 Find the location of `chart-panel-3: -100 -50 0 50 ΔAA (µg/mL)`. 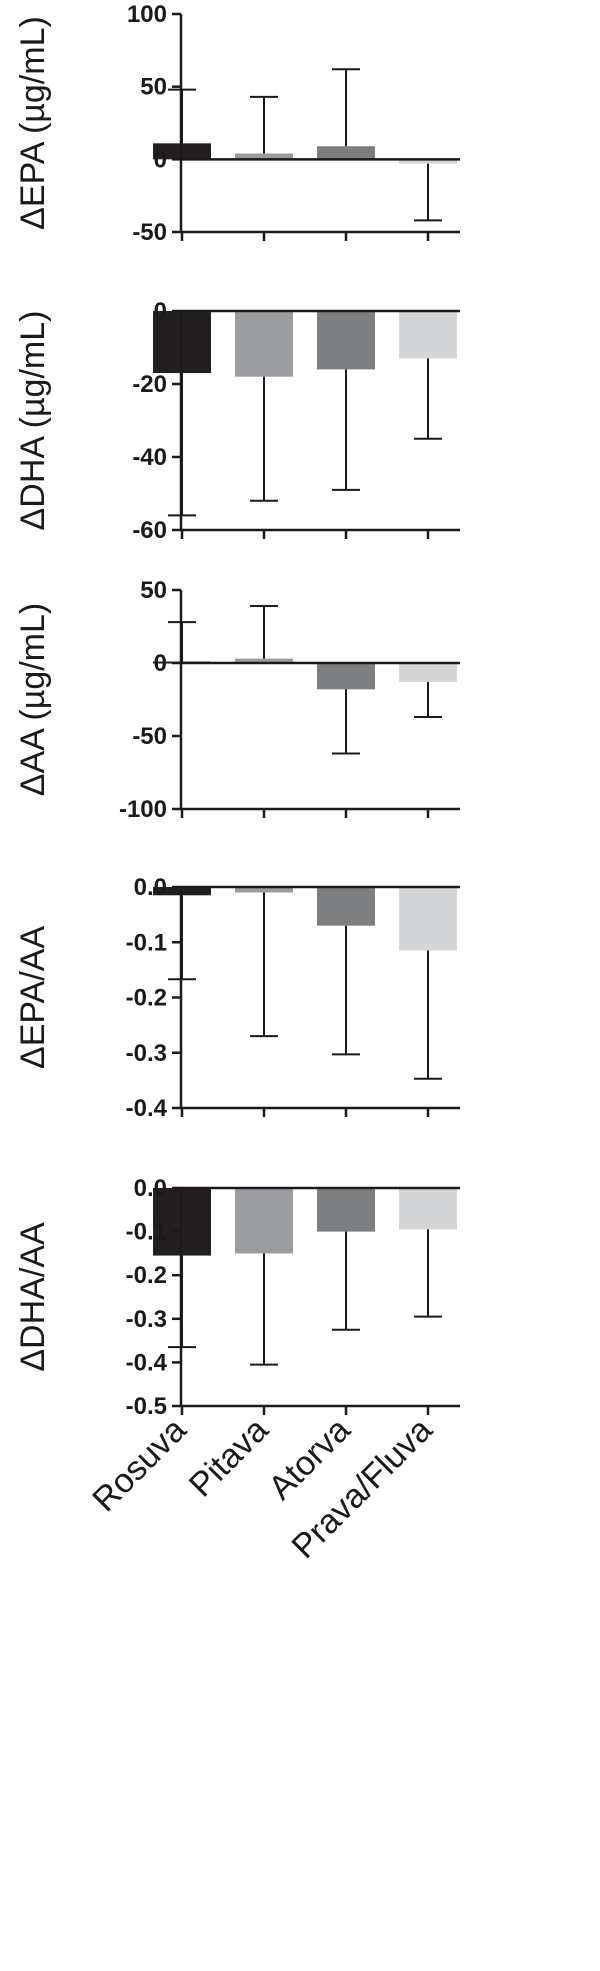

chart-panel-3: -100 -50 0 50 ΔAA (µg/mL) is located at coordinates (237, 700).